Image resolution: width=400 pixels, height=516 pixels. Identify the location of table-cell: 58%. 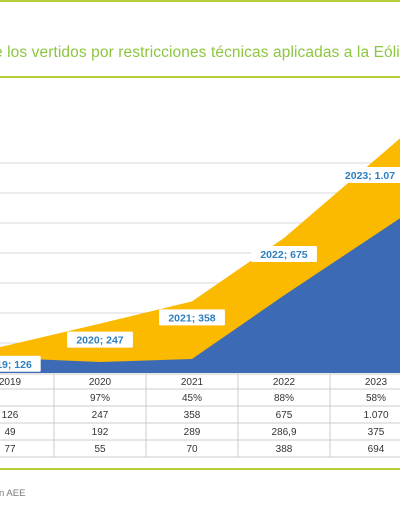
(376, 398).